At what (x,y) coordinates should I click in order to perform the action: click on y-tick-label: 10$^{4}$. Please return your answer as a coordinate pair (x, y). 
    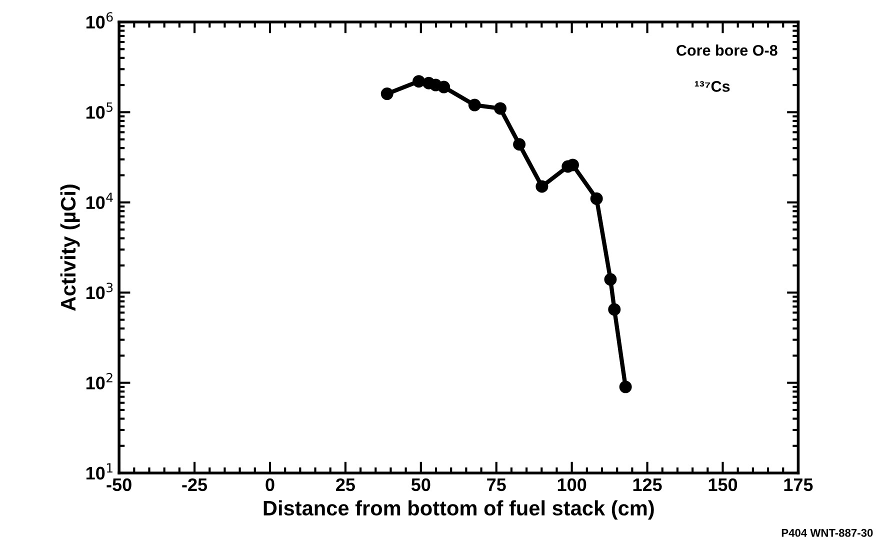
    Looking at the image, I should click on (99, 200).